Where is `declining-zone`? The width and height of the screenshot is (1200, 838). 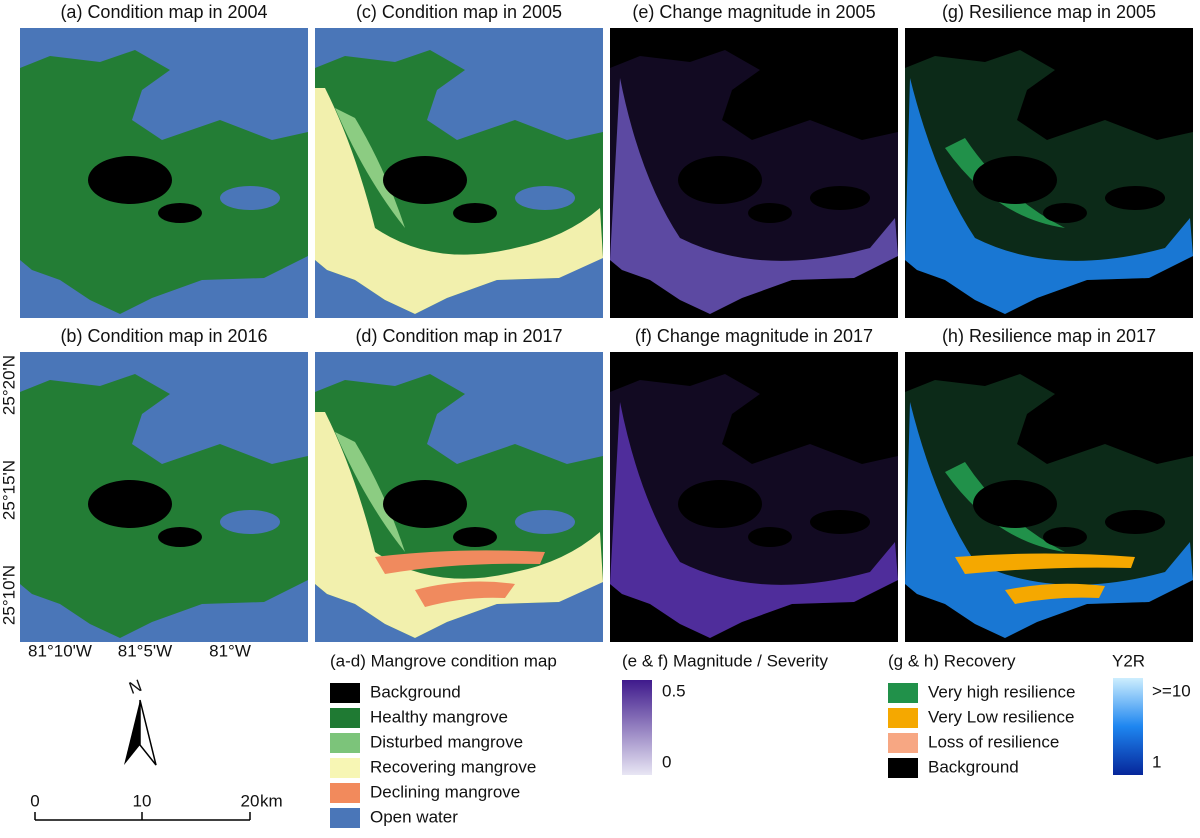 declining-zone is located at coordinates (460, 578).